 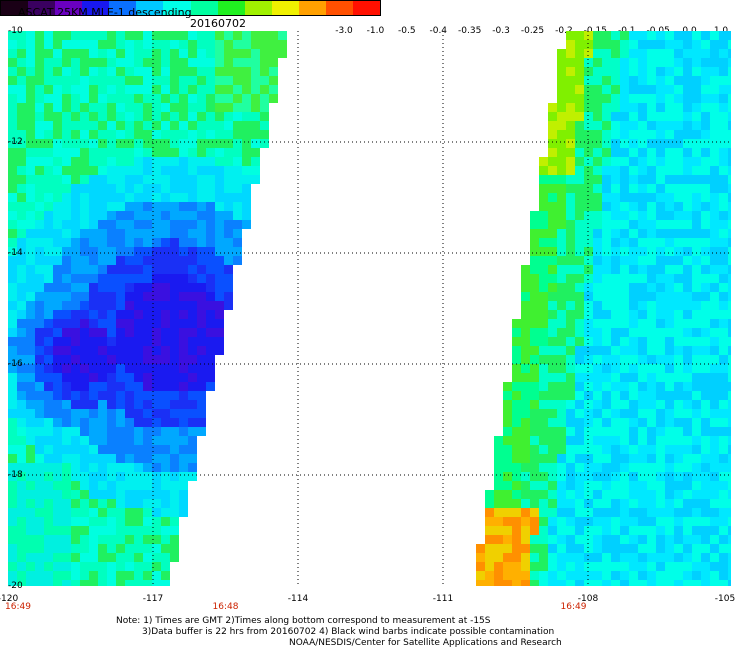 I want to click on color-scale-swatch, so click(x=42, y=8).